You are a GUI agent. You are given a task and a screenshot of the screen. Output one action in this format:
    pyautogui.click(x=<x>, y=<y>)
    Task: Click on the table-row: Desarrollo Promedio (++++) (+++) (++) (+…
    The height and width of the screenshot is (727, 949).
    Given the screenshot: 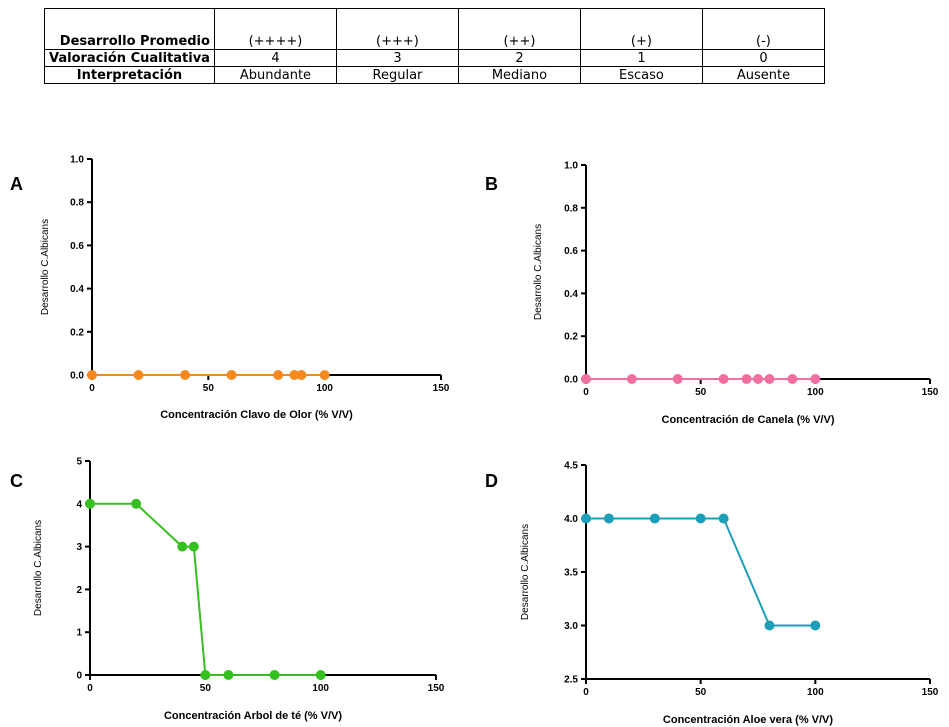 What is the action you would take?
    pyautogui.click(x=434, y=29)
    